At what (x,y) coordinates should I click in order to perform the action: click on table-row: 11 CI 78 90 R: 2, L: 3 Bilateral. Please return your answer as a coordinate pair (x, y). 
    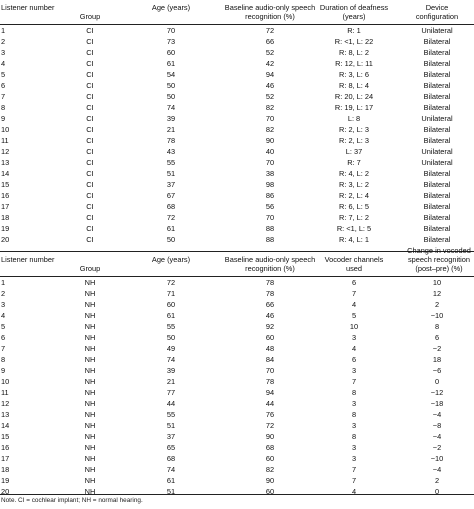
    Looking at the image, I should click on (237, 142).